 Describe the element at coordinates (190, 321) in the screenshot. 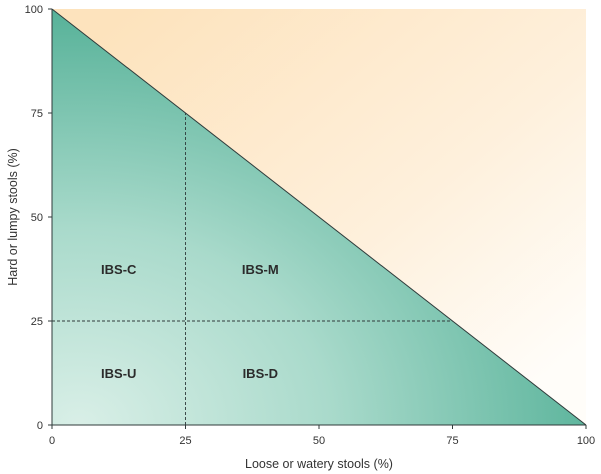

I see `region-labels: IBS-C IBS-M IBS-U IBS-D` at that location.